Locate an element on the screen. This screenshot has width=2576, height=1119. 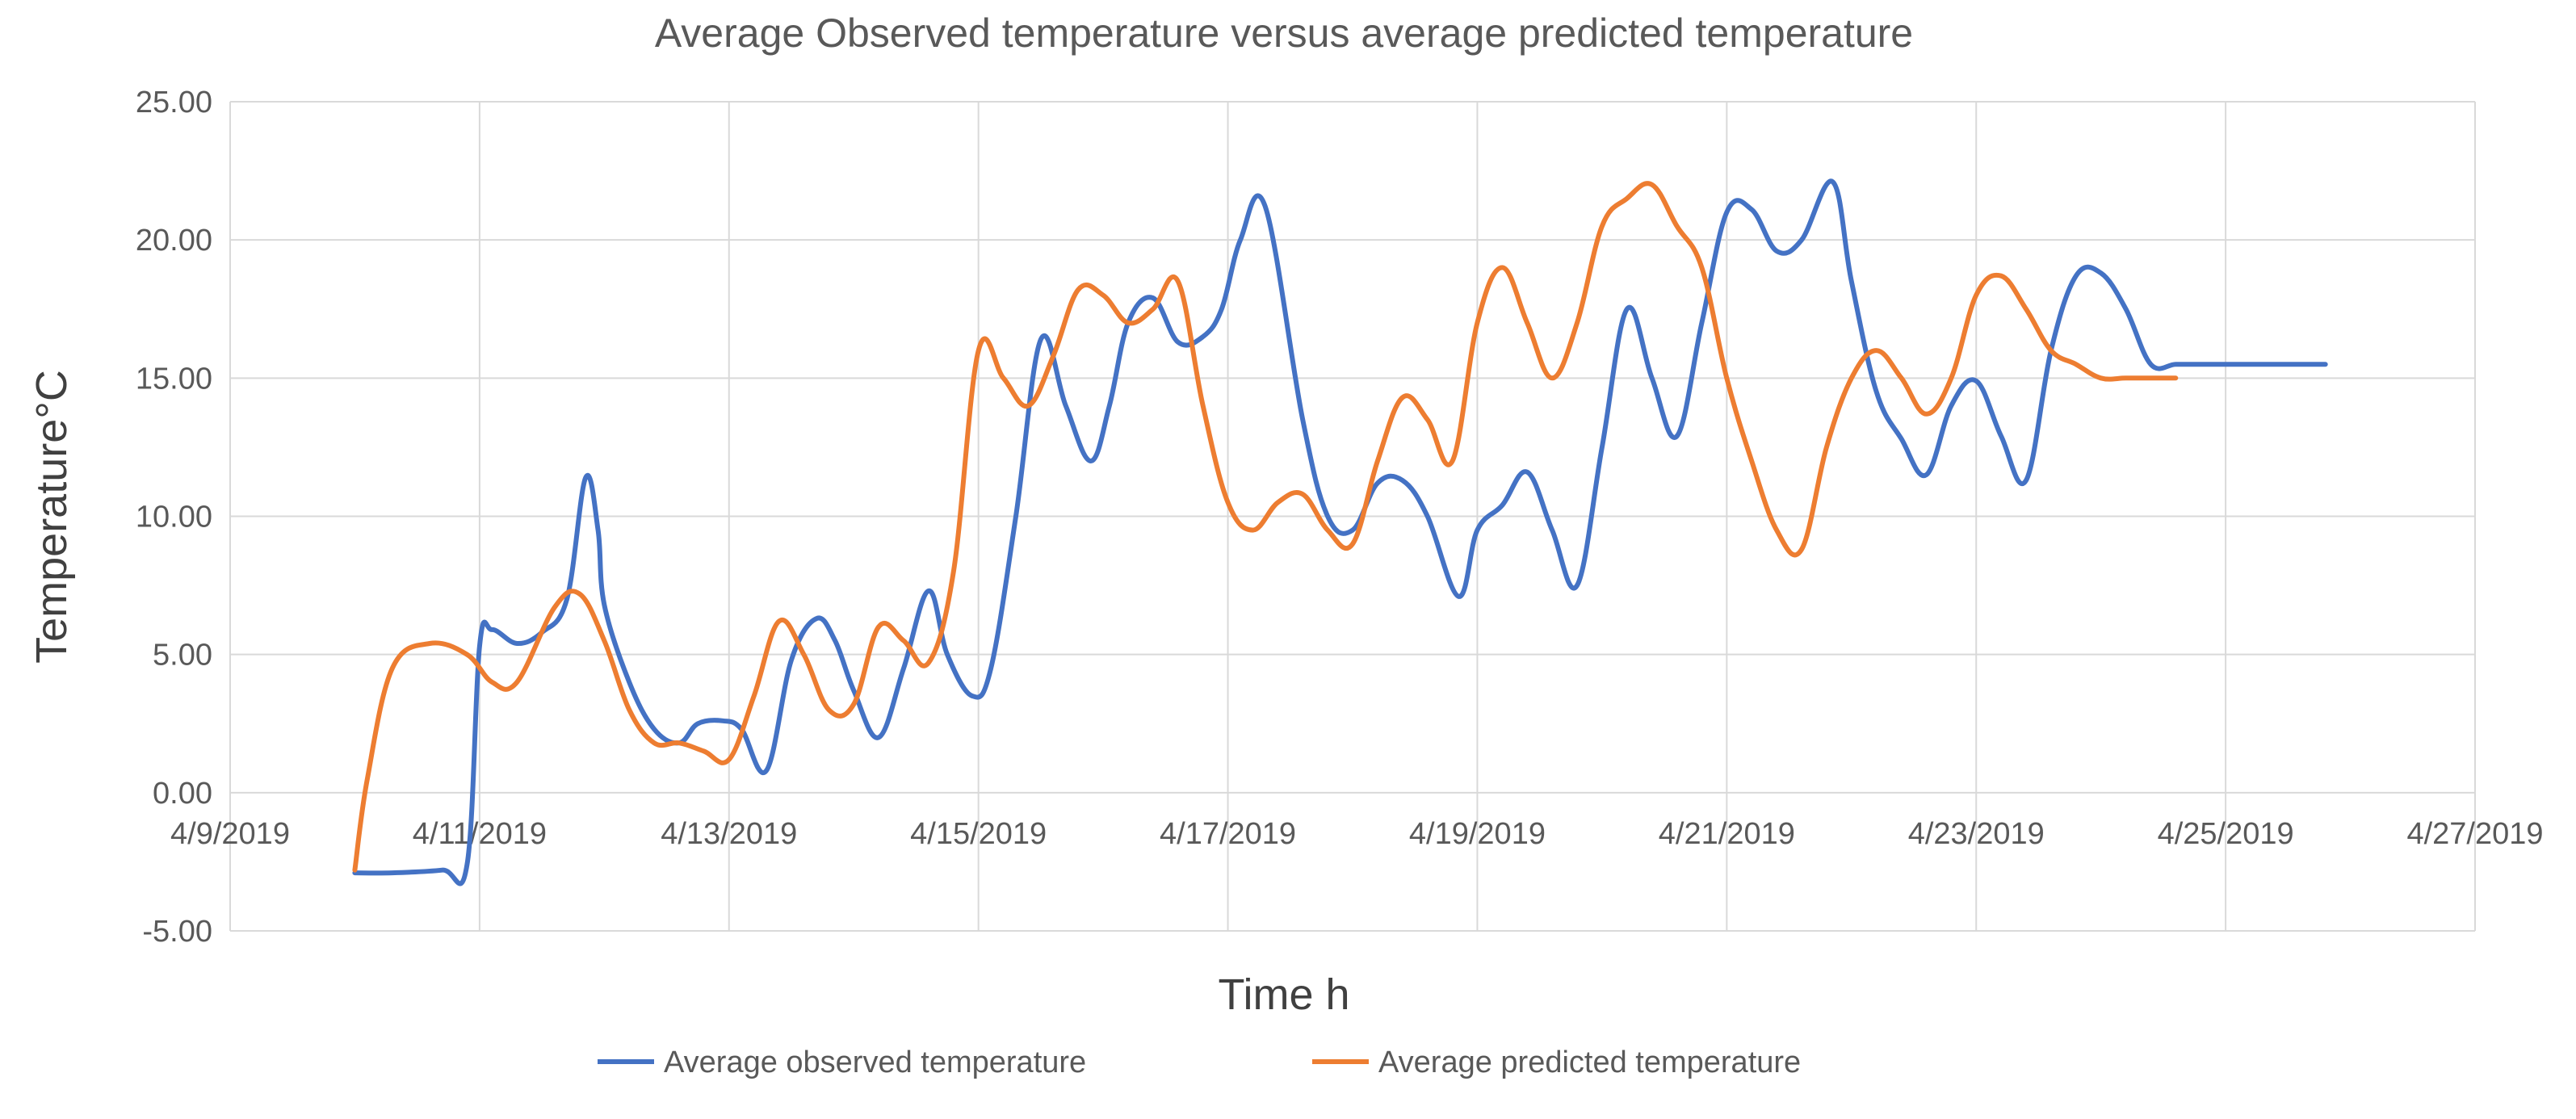
y-axis-ticks: -5.00 0.00 5.00 10.00 15.00 20.00 25.00 is located at coordinates (174, 517).